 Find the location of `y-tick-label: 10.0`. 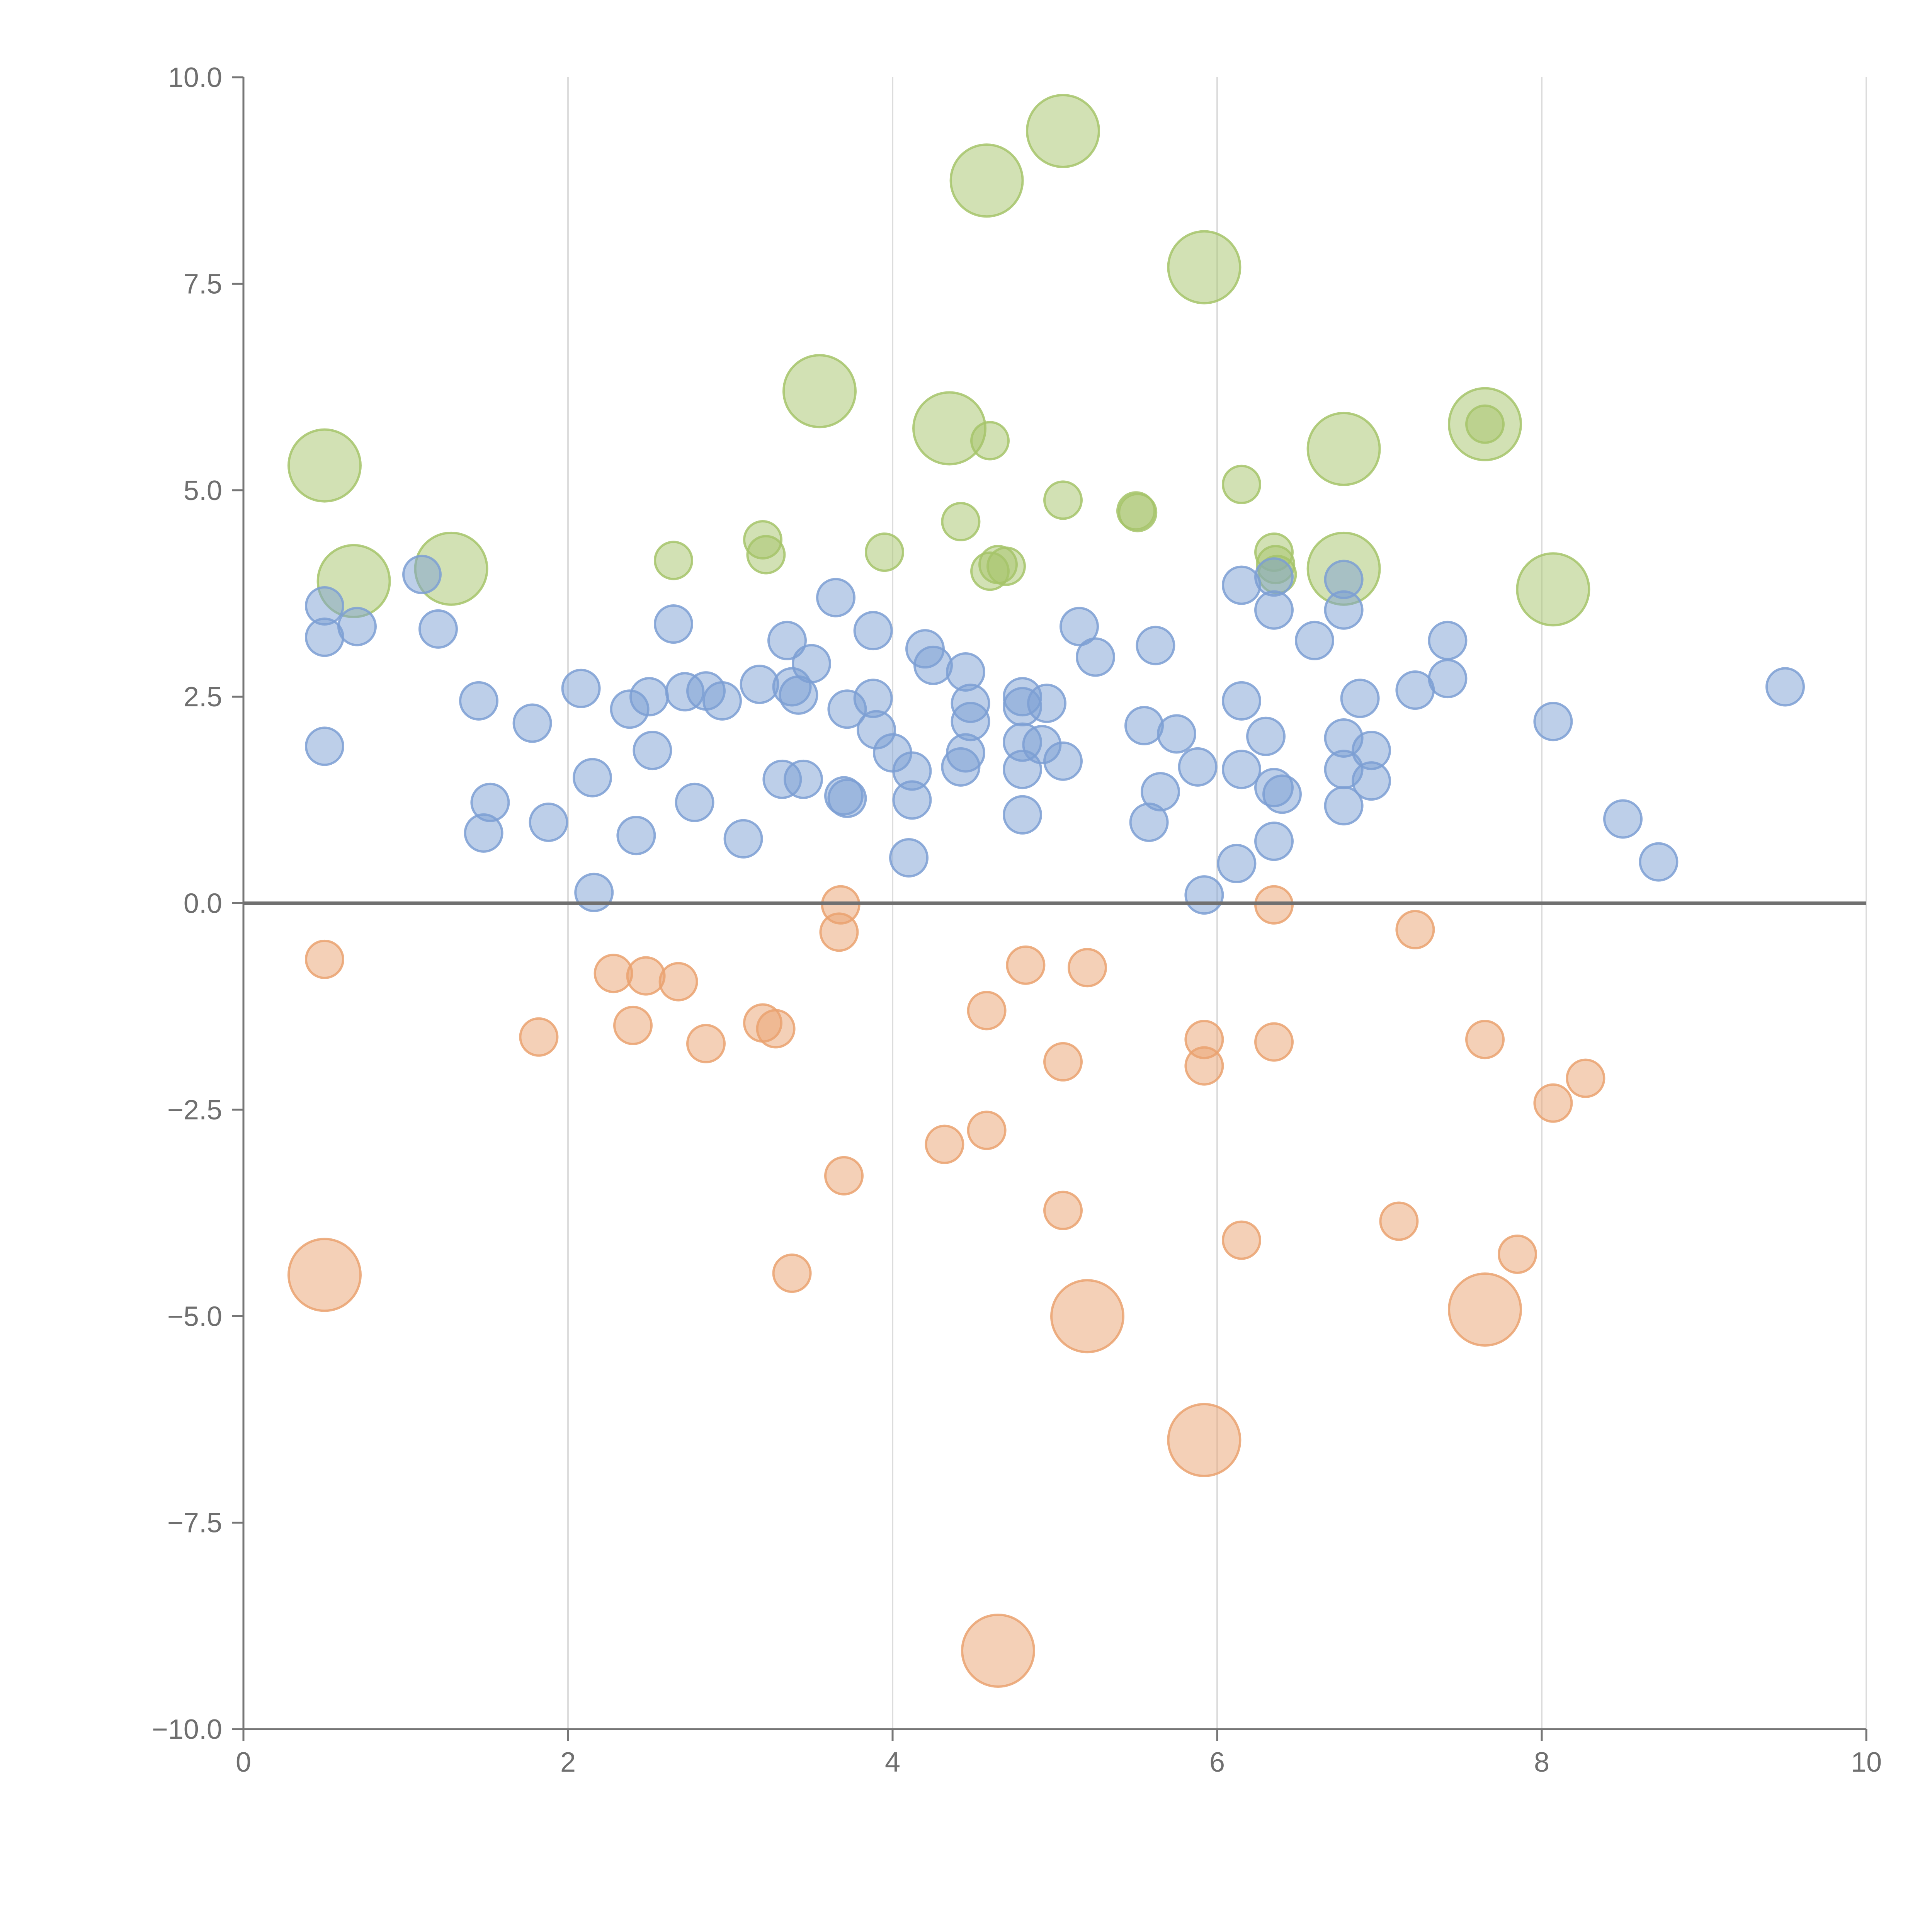

y-tick-label: 10.0 is located at coordinates (195, 78).